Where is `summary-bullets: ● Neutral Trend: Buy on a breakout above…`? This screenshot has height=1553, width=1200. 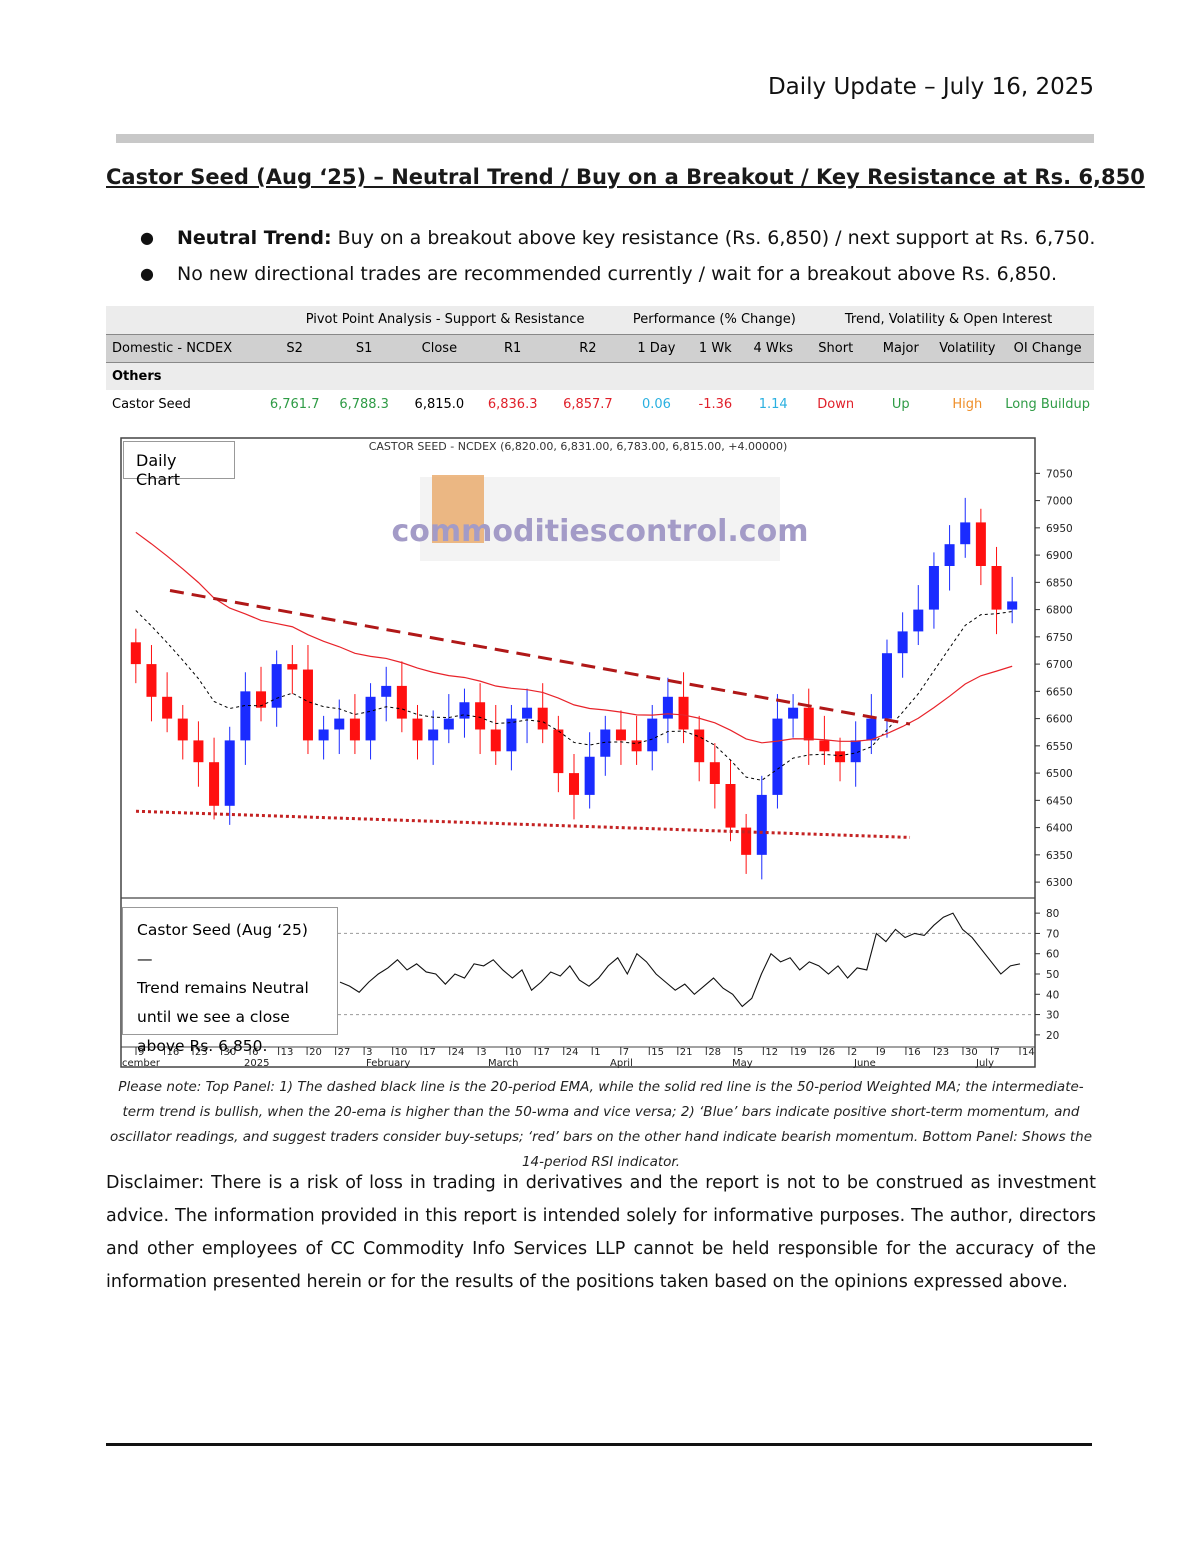 summary-bullets: ● Neutral Trend: Buy on a breakout above… is located at coordinates (620, 256).